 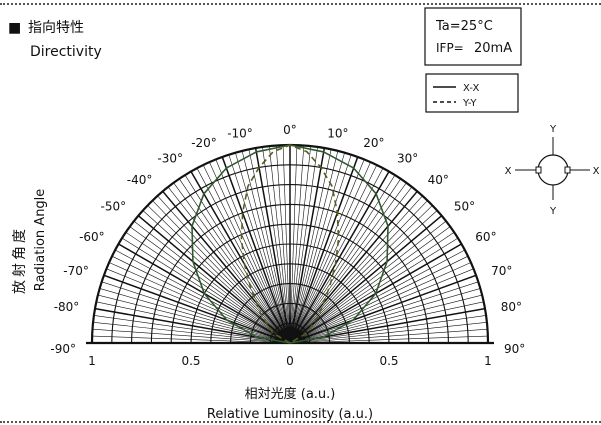 I want to click on orientation-pad-right-icon, so click(x=567, y=170).